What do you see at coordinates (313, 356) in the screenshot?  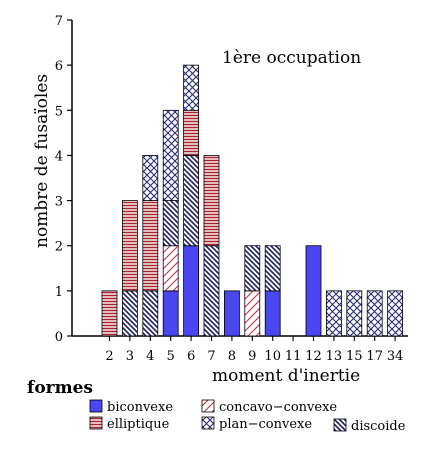 I see `x-tick-label: 12` at bounding box center [313, 356].